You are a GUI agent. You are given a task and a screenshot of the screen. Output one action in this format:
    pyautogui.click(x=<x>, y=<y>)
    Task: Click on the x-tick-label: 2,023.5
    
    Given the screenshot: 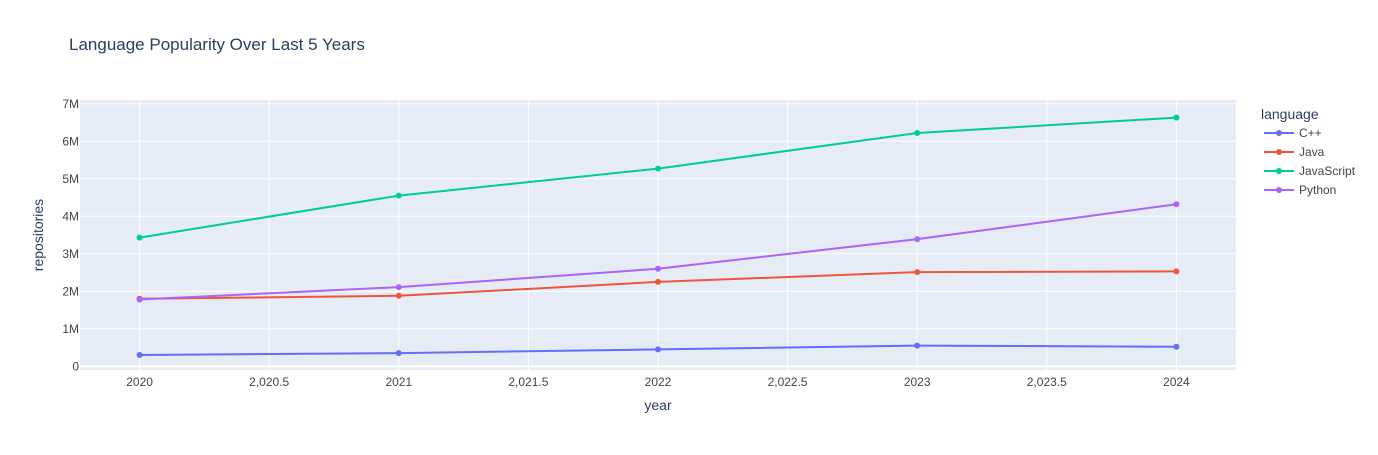 What is the action you would take?
    pyautogui.click(x=1047, y=382)
    